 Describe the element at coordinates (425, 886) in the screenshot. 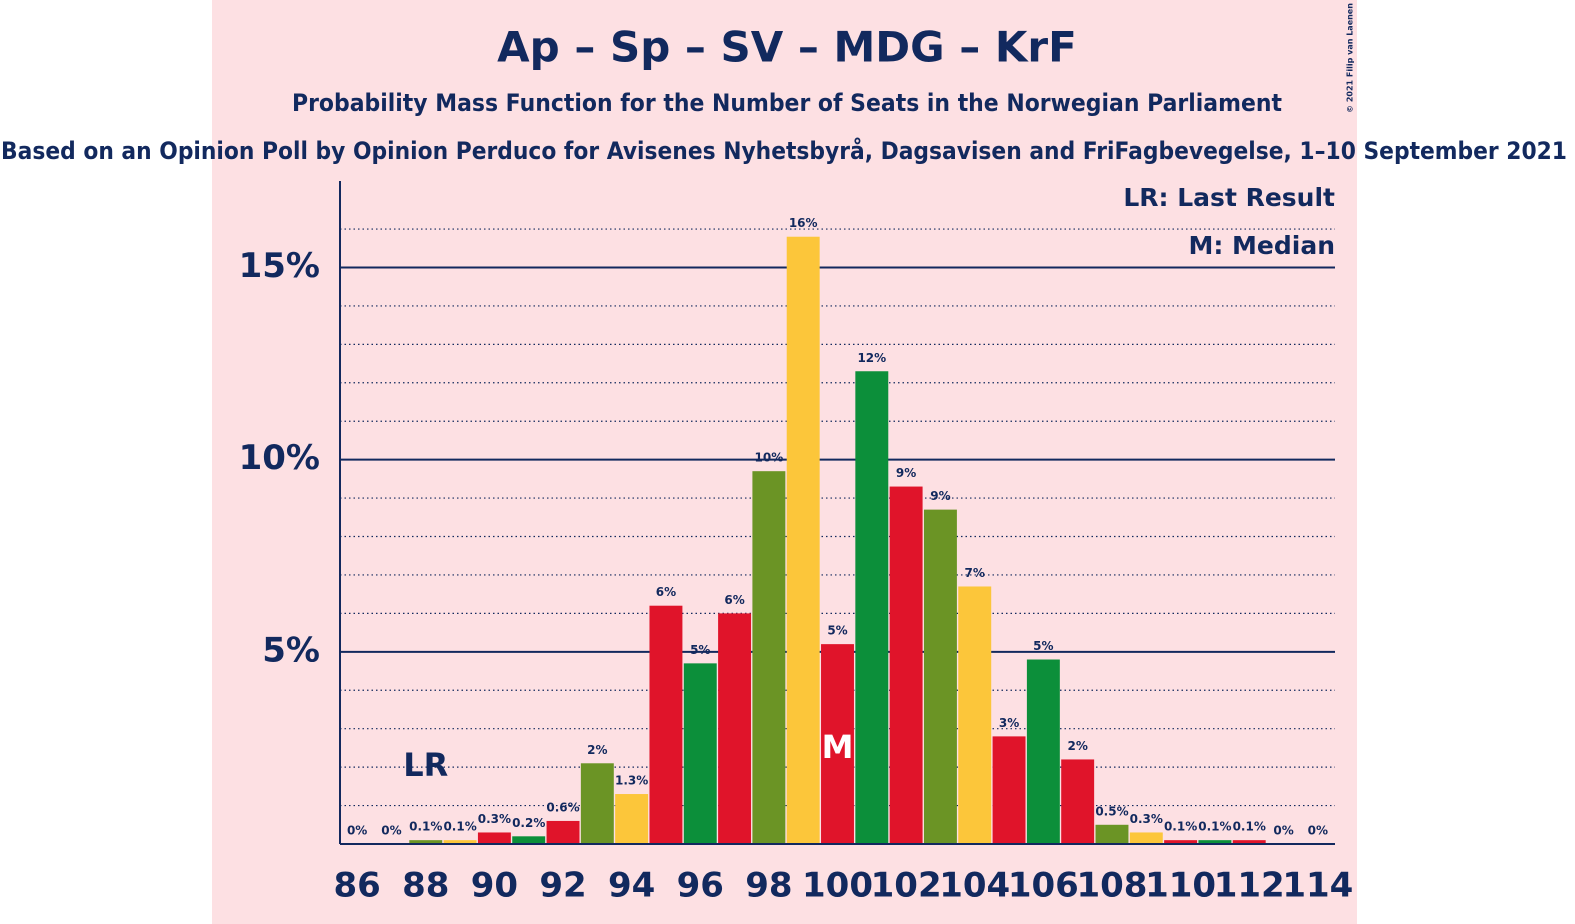

I see `x-tick-label: 88` at that location.